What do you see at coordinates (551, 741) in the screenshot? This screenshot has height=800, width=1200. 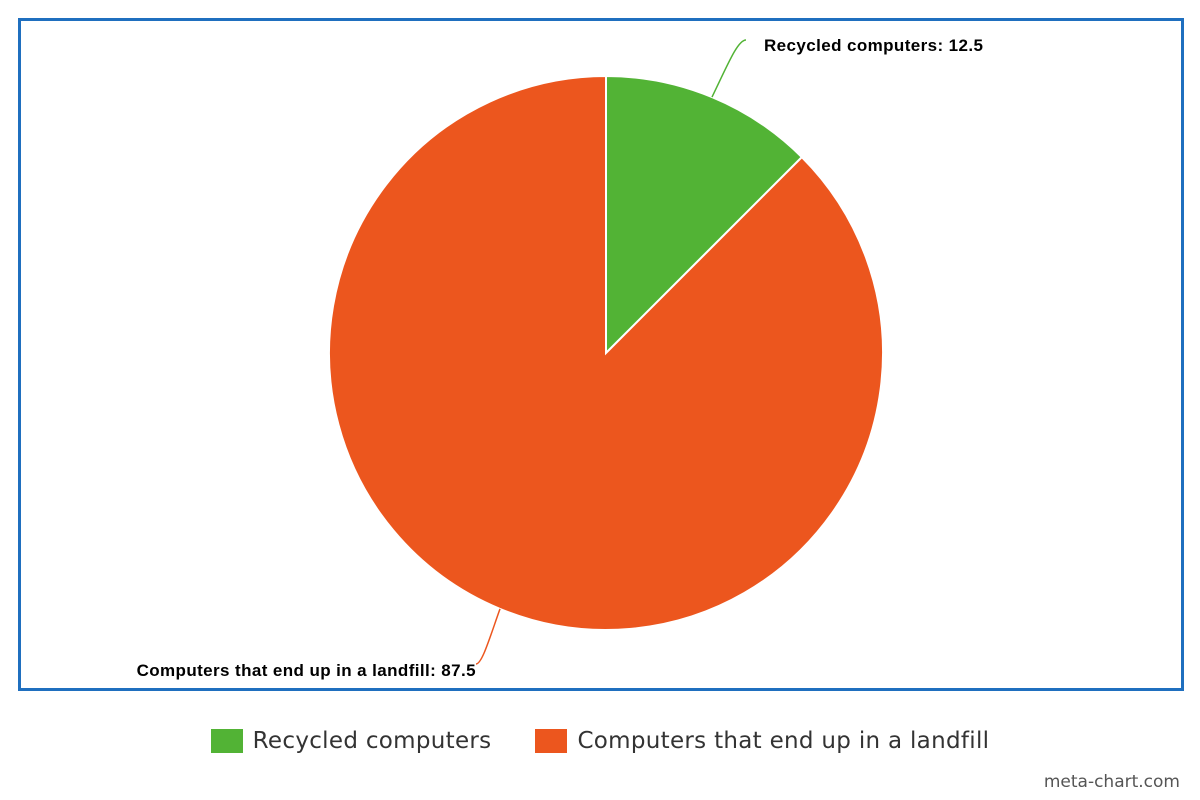 I see `legend-swatch-landfill` at bounding box center [551, 741].